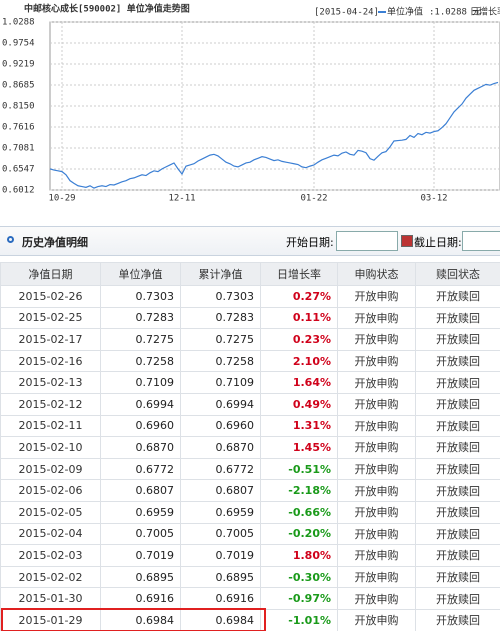 This screenshot has height=631, width=500. What do you see at coordinates (50, 404) in the screenshot?
I see `table-cell: 2015-02-12` at bounding box center [50, 404].